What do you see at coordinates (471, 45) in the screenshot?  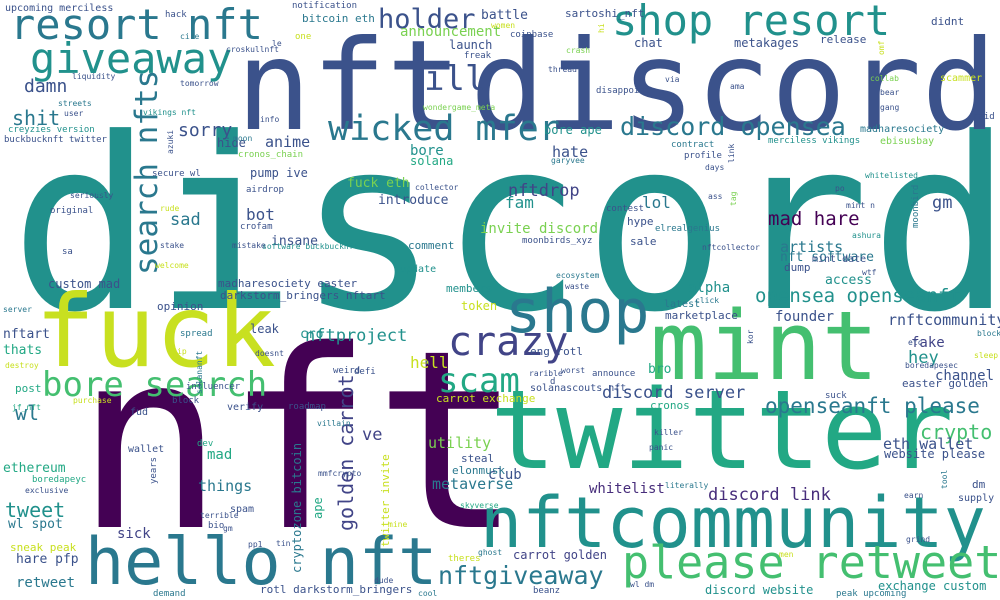 I see `cloud-word: launch` at bounding box center [471, 45].